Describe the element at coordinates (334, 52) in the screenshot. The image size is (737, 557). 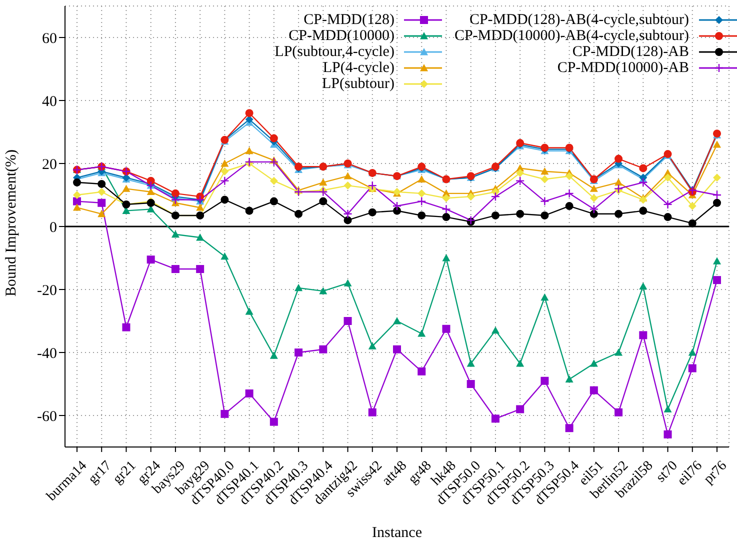
I see `legend-label: LP(subtour,4-cycle)` at that location.